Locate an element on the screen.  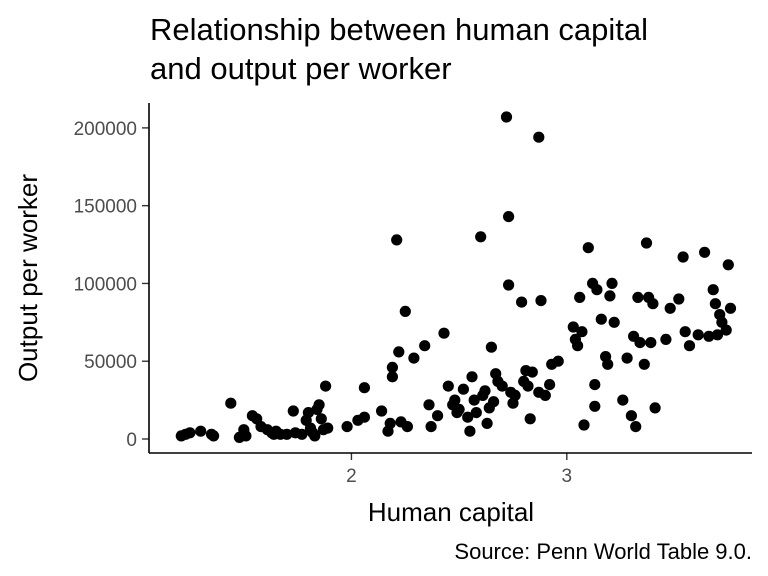
y-tick-label: 50000 is located at coordinates (110, 362).